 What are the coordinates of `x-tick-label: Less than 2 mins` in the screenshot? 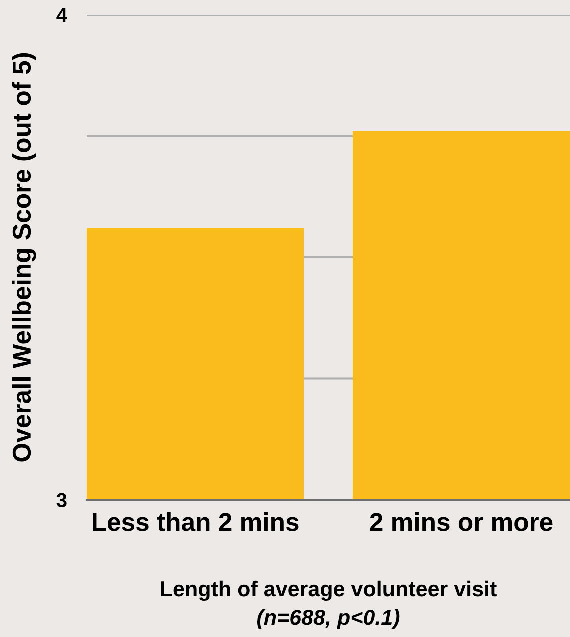 It's located at (196, 522).